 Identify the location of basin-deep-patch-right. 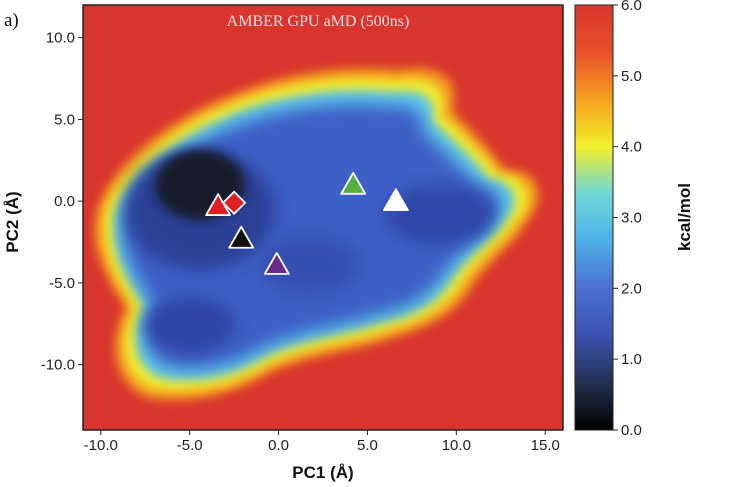
(440, 215).